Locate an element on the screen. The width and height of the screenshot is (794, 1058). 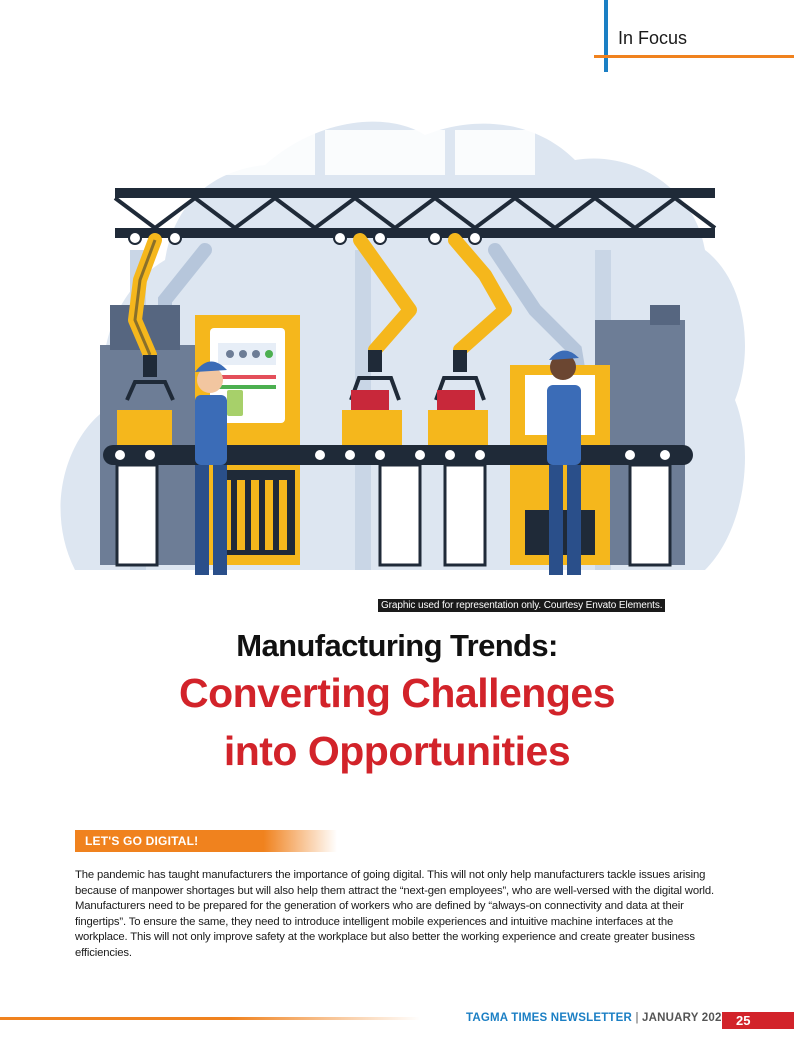
article-title-line2: Converting Challenges is located at coordinates (397, 693).